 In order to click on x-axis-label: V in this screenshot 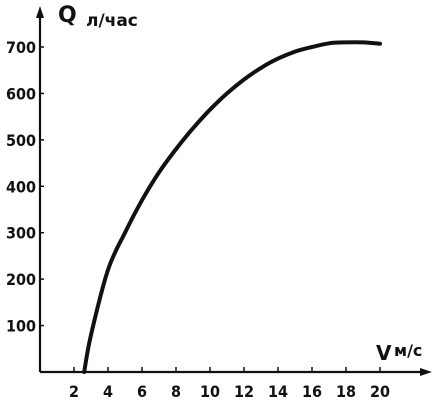, I will do `click(384, 353)`.